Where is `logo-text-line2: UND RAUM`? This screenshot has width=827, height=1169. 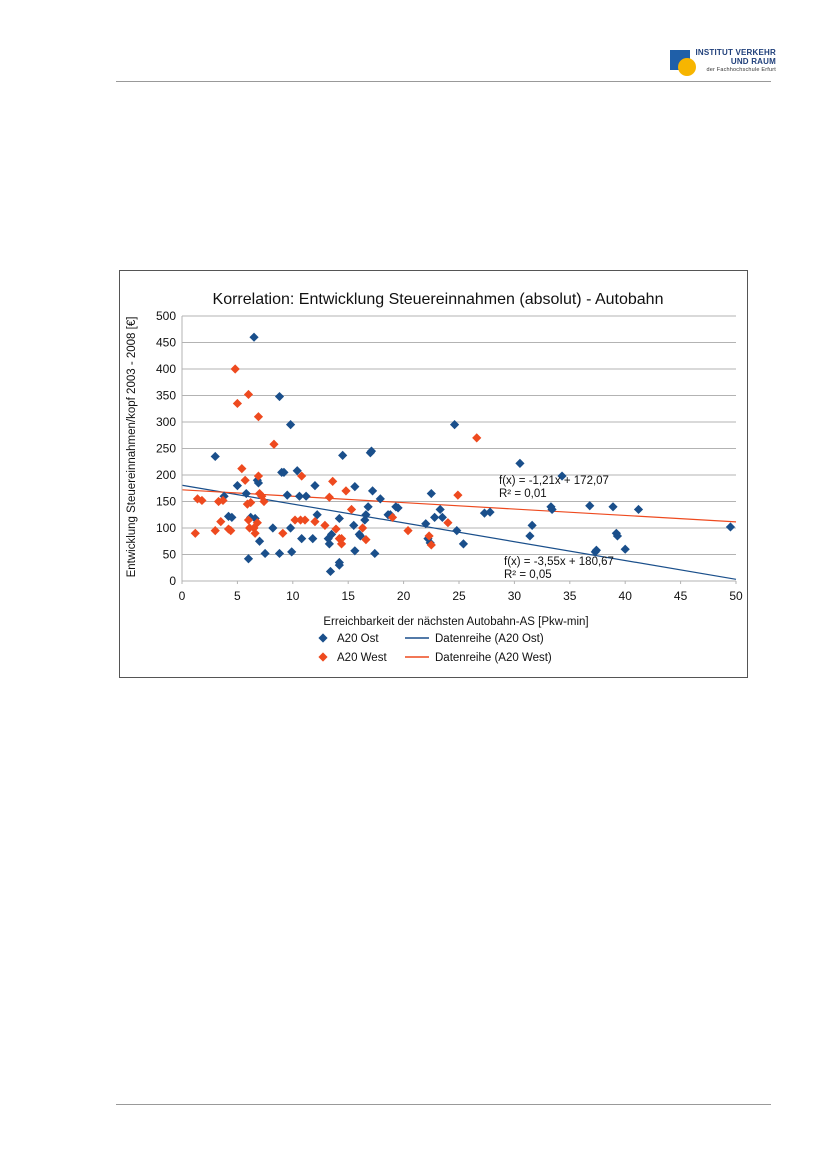
logo-text-line2: UND RAUM is located at coordinates (753, 61).